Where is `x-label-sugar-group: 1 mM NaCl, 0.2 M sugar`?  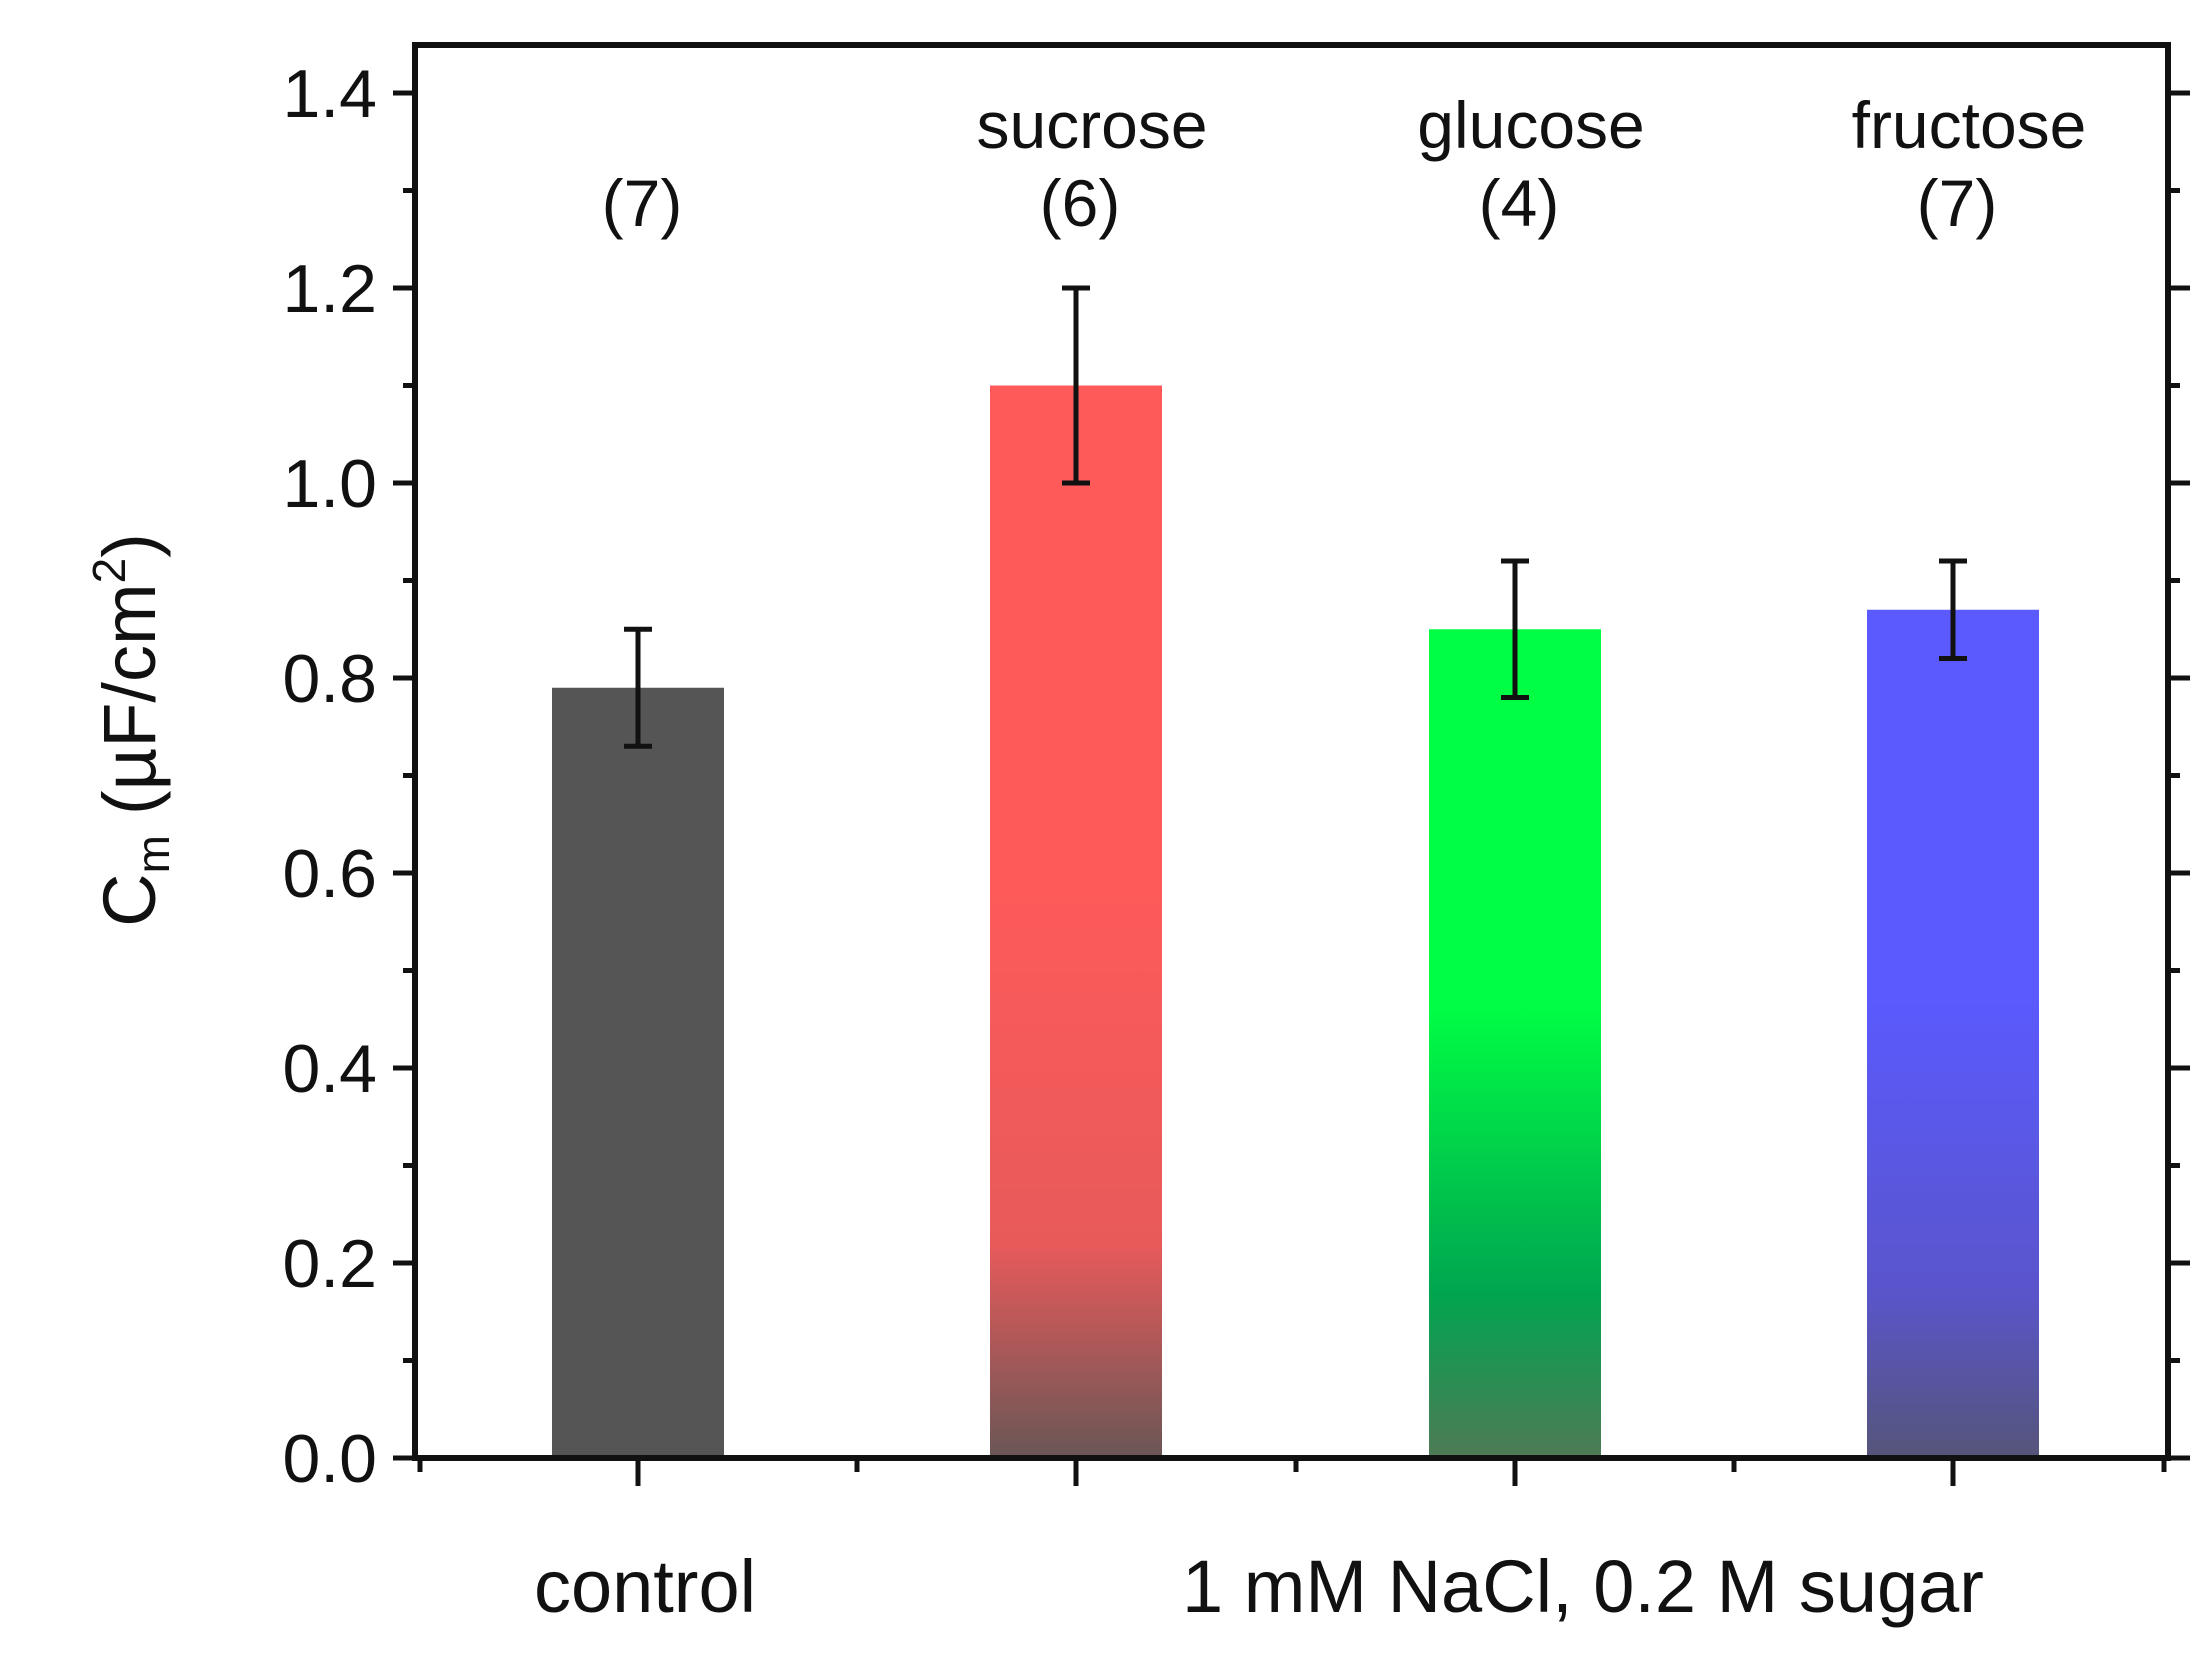
x-label-sugar-group: 1 mM NaCl, 0.2 M sugar is located at coordinates (1583, 1586).